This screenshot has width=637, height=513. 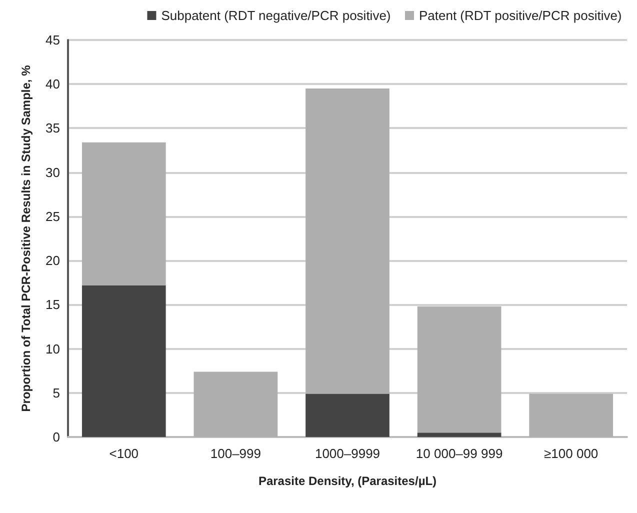 I want to click on y-tick-label: 5, so click(x=56, y=392).